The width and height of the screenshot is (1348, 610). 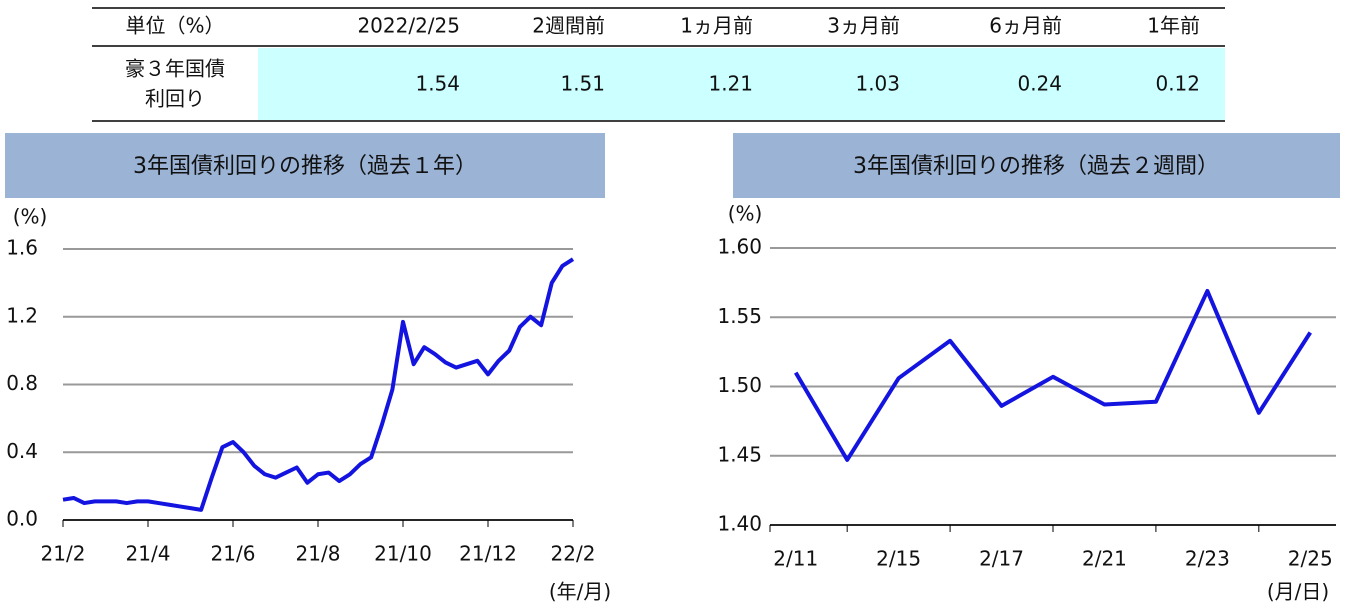 I want to click on table-header: 2週間前, so click(x=568, y=26).